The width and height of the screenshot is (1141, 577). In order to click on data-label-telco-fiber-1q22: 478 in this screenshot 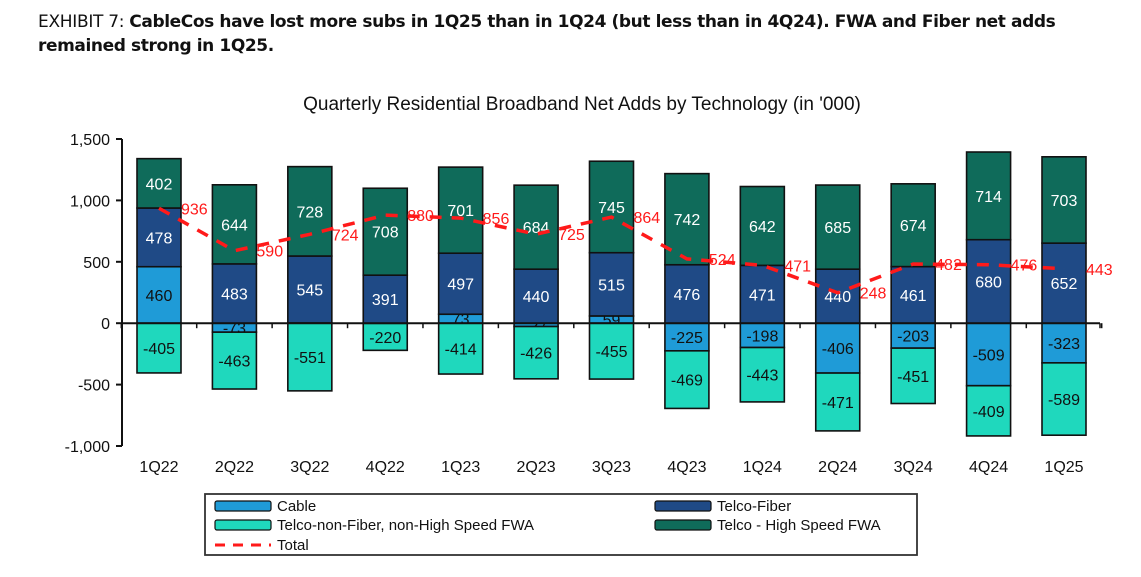, I will do `click(159, 238)`.